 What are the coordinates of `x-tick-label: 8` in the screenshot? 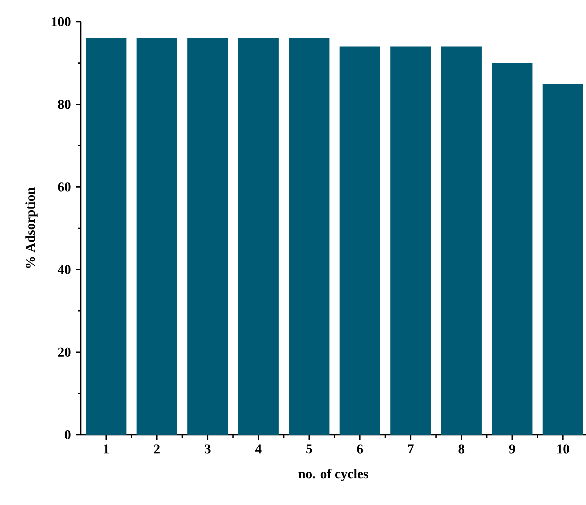 It's located at (461, 449).